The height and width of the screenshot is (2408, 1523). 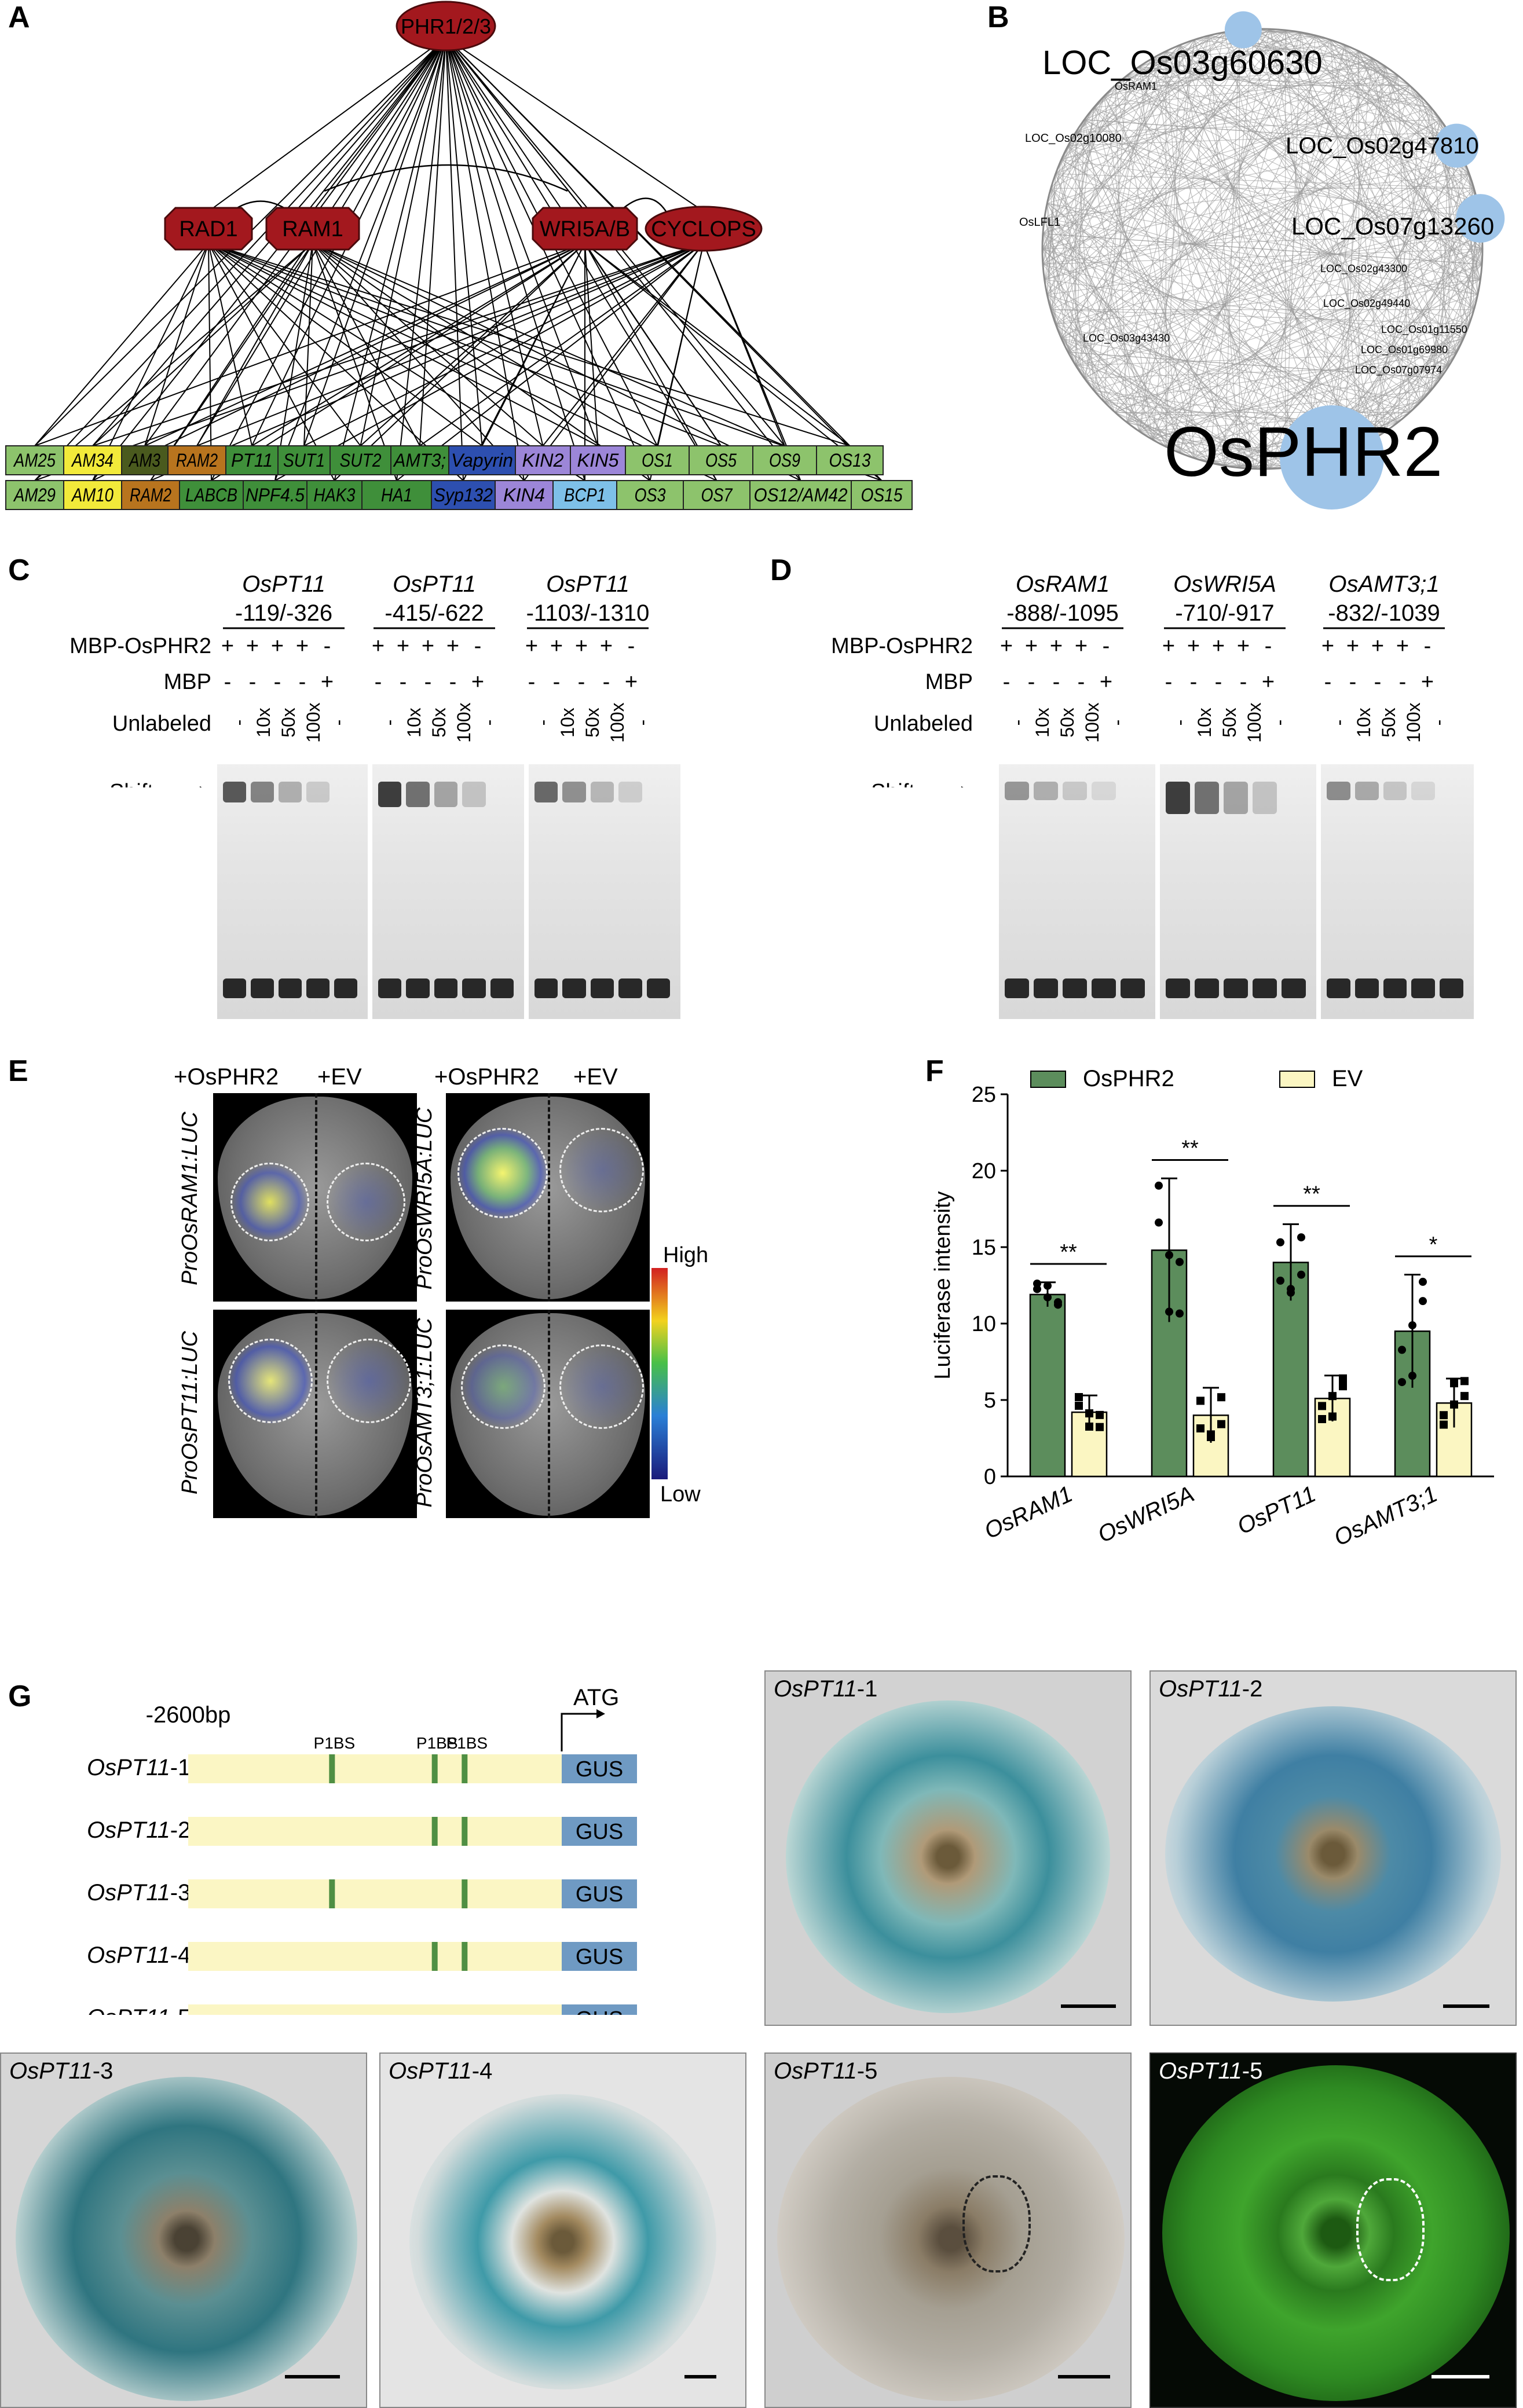 I want to click on emsa-d-unlabeled-2-3: 100x, so click(x=1413, y=722).